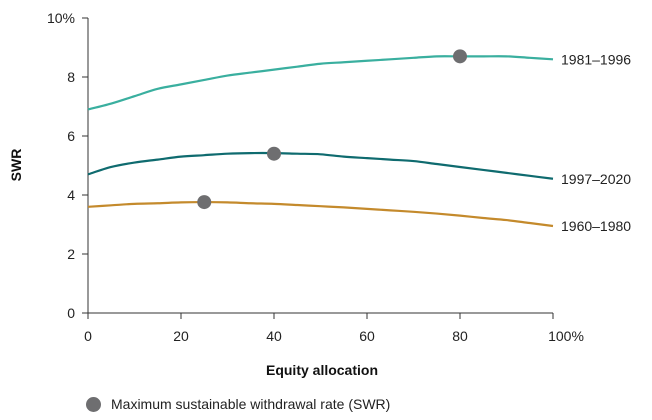  What do you see at coordinates (71, 136) in the screenshot?
I see `y-tick-label: 6` at bounding box center [71, 136].